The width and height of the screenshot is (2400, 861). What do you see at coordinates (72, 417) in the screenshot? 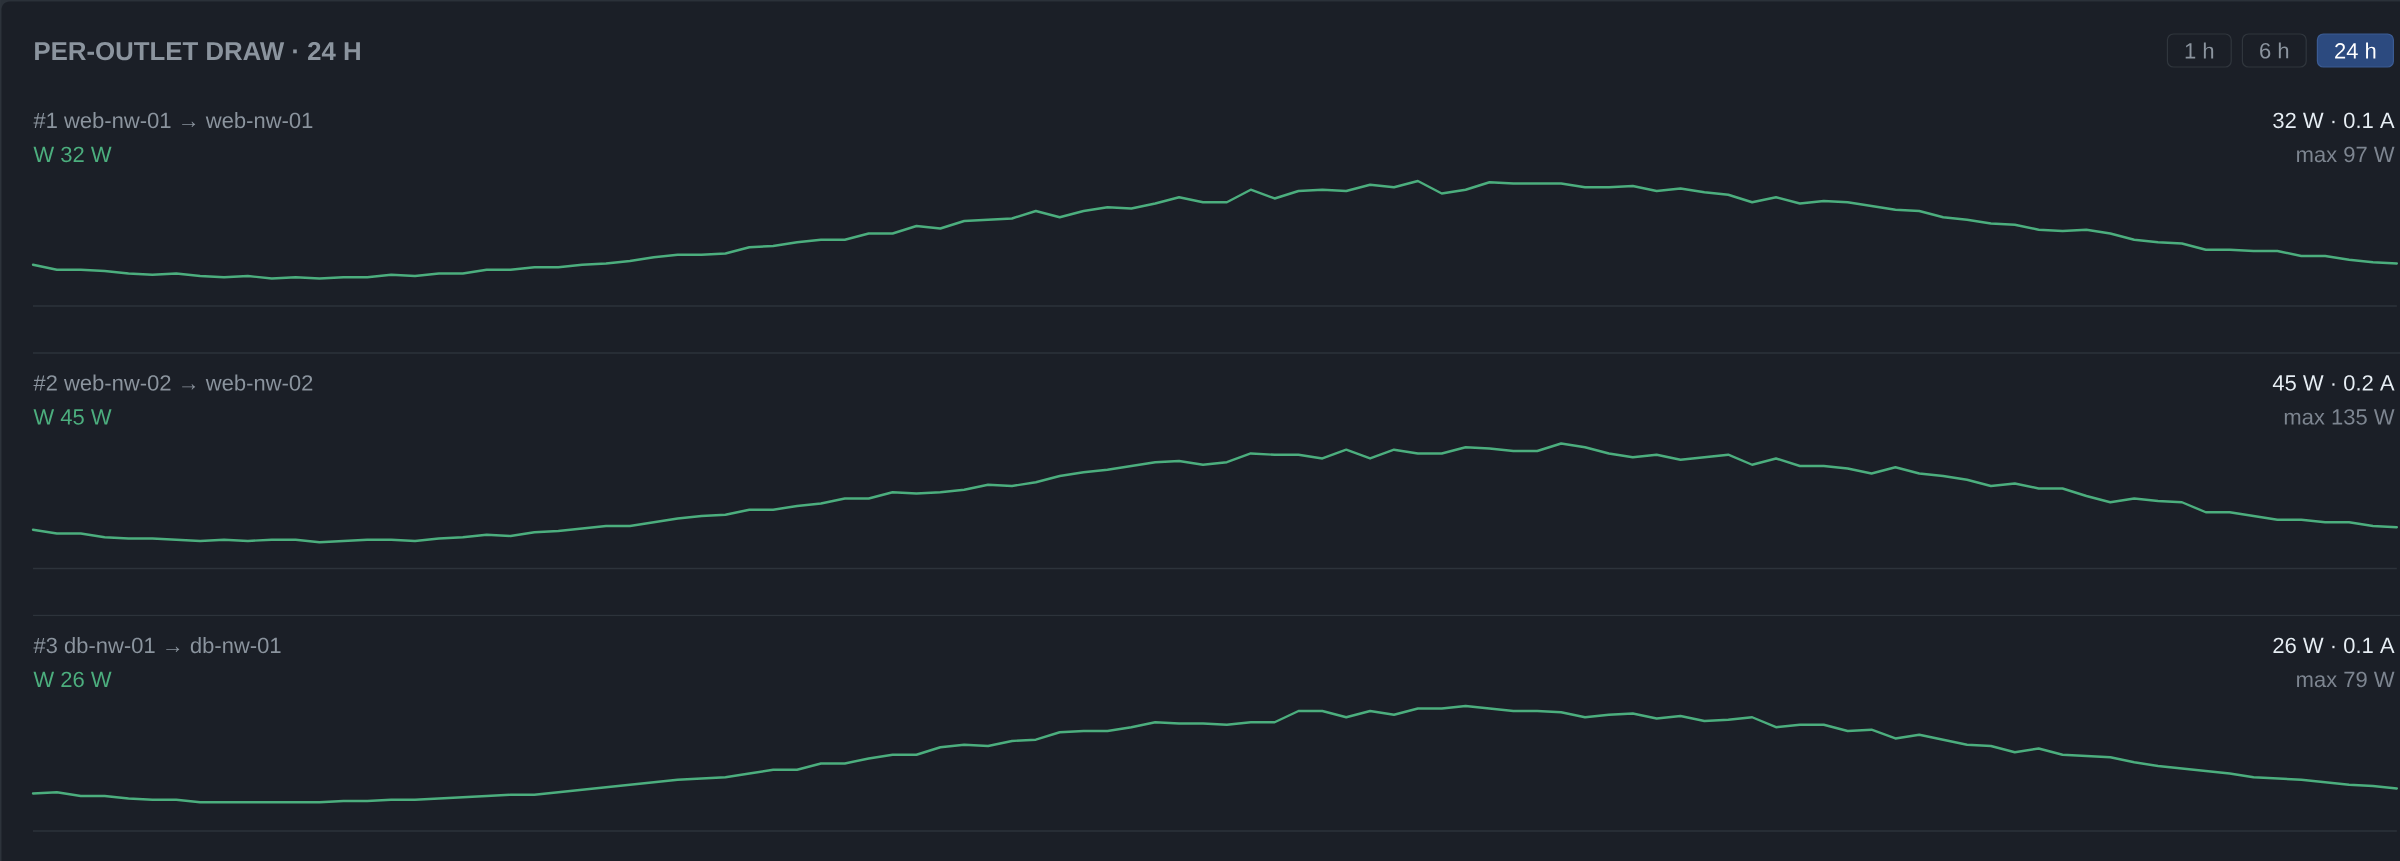
I see `chart-subtitle: W 45 W` at bounding box center [72, 417].